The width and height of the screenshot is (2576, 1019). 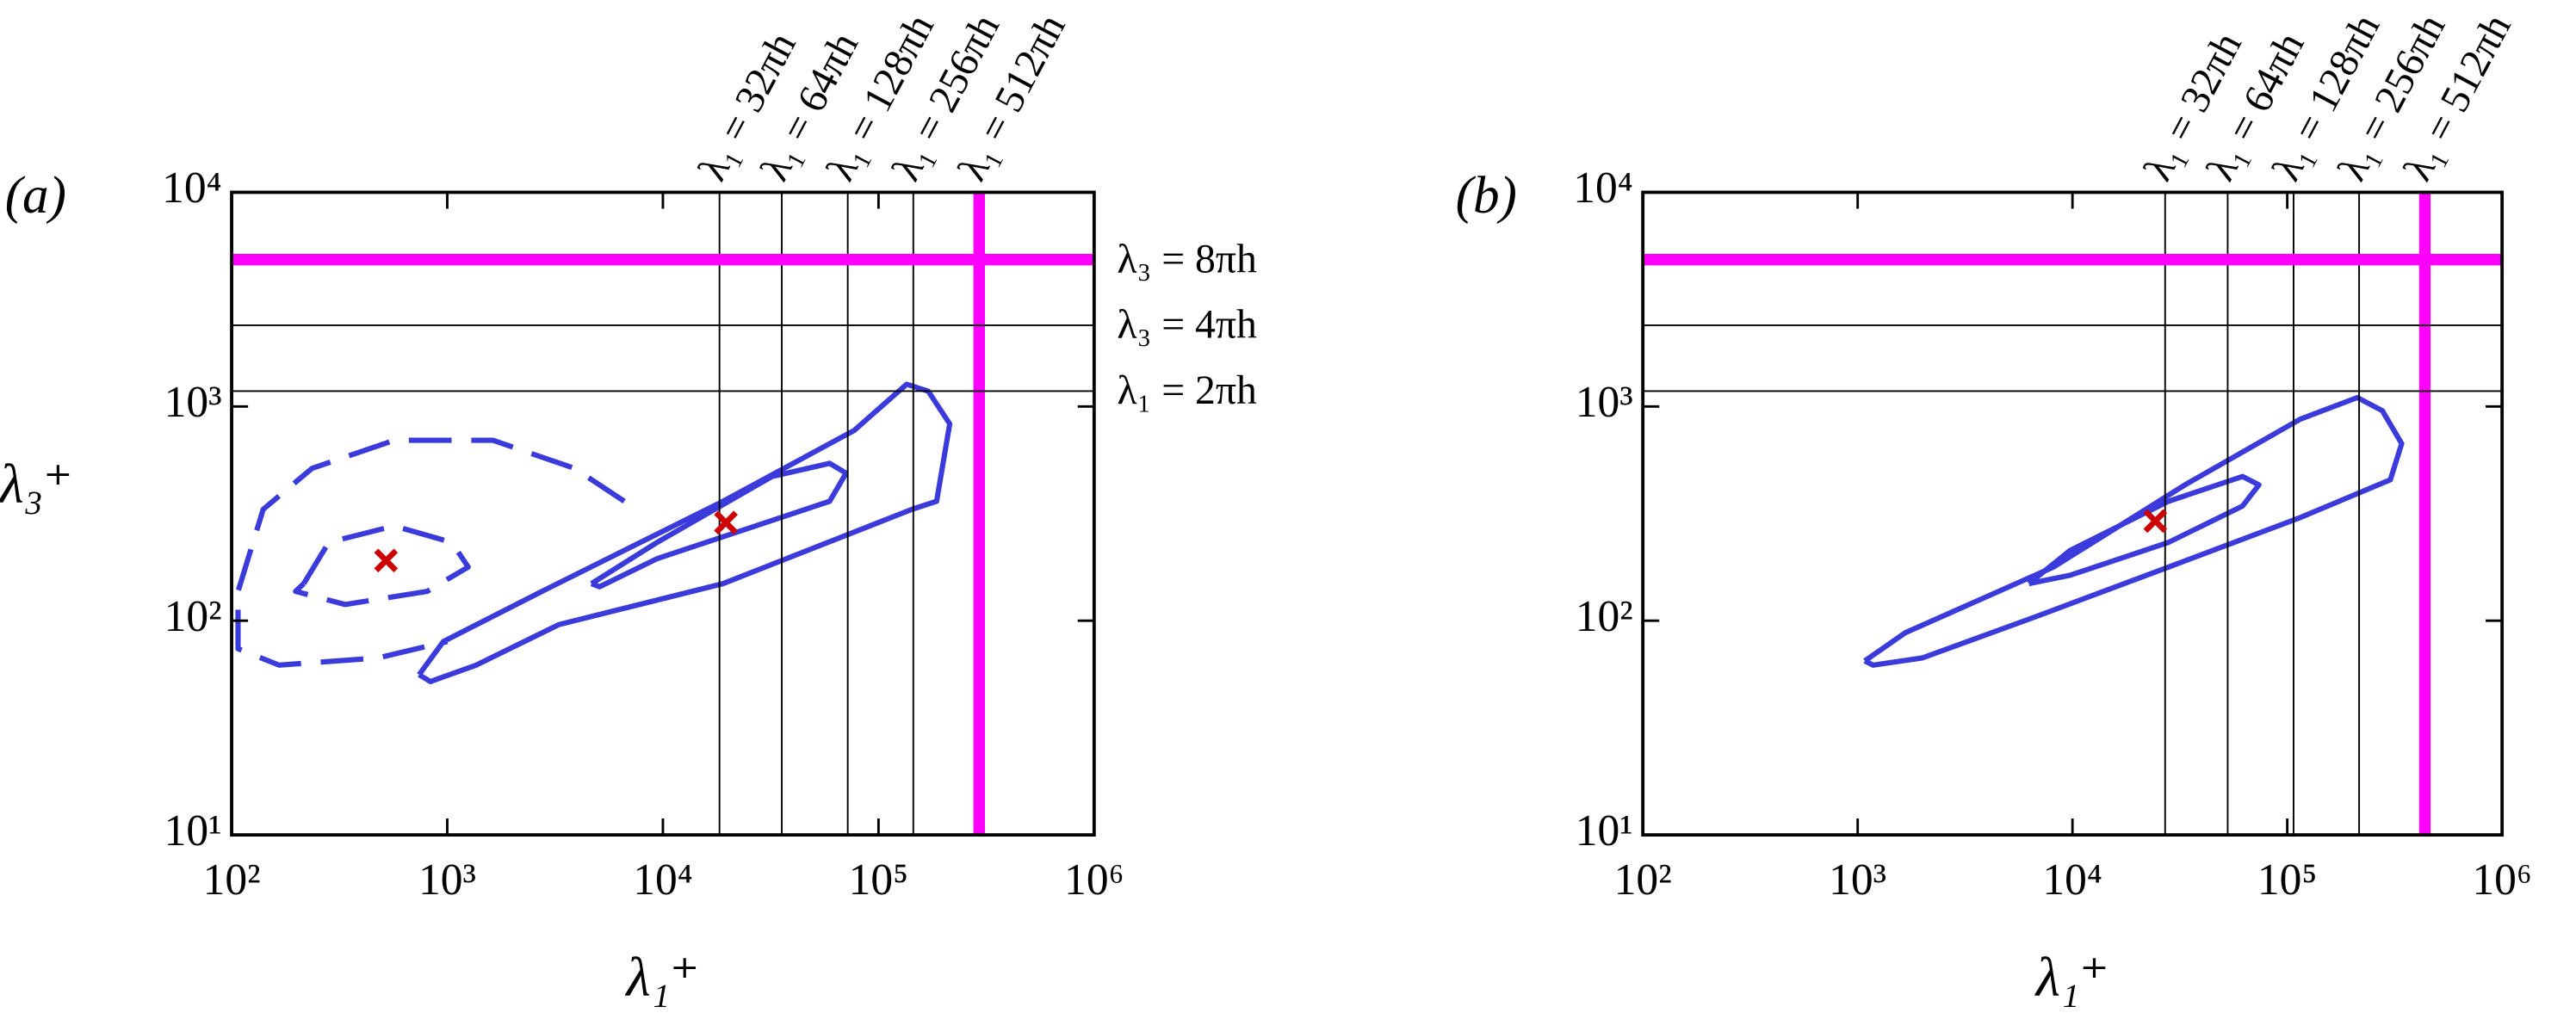 What do you see at coordinates (1486, 196) in the screenshot?
I see `panel-label: (b)` at bounding box center [1486, 196].